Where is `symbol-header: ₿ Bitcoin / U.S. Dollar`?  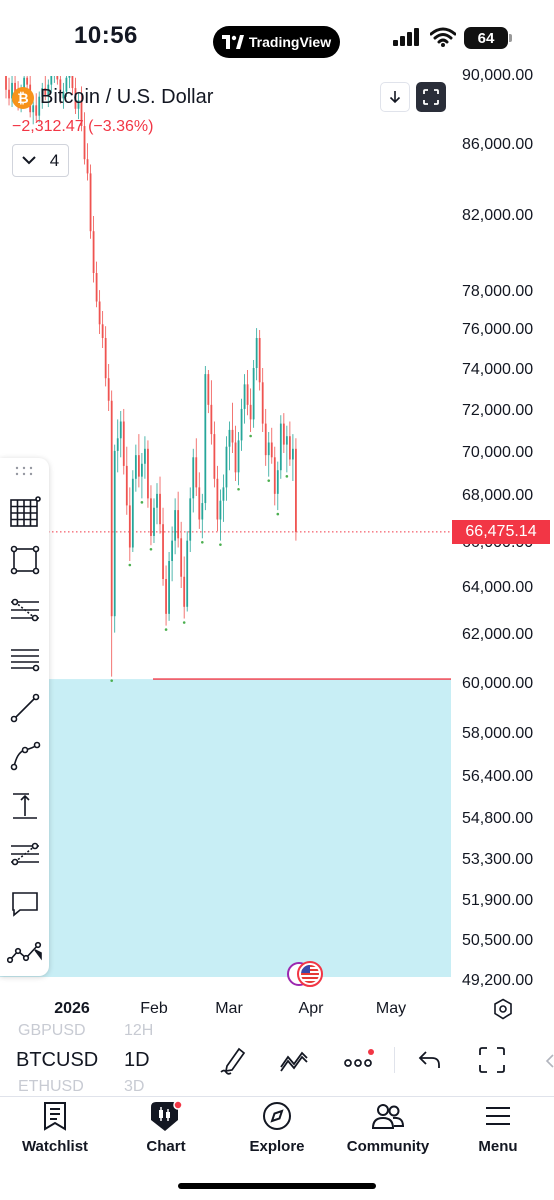
symbol-header: ₿ Bitcoin / U.S. Dollar is located at coordinates (112, 97).